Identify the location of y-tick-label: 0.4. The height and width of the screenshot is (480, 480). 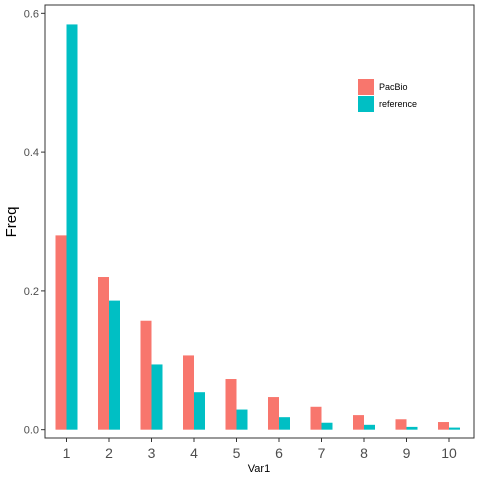
(31, 153).